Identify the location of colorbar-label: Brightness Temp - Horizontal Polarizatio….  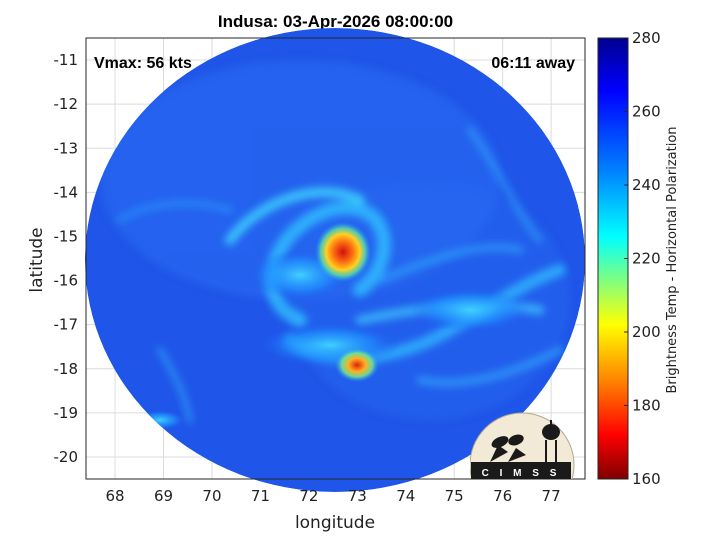
(672, 259).